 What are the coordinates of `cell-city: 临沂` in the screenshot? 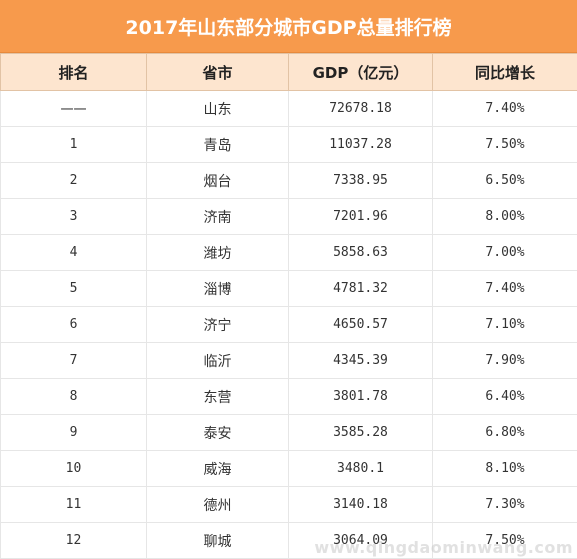 It's located at (217, 360).